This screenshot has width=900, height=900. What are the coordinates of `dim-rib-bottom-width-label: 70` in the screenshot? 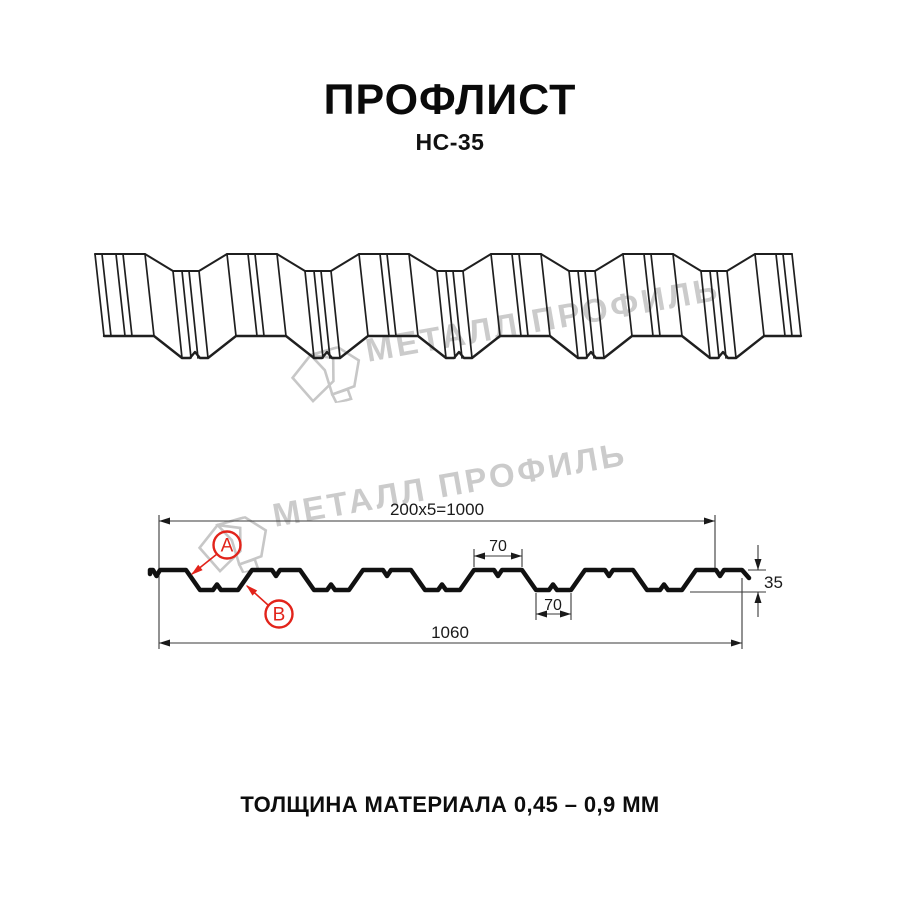 It's located at (553, 605).